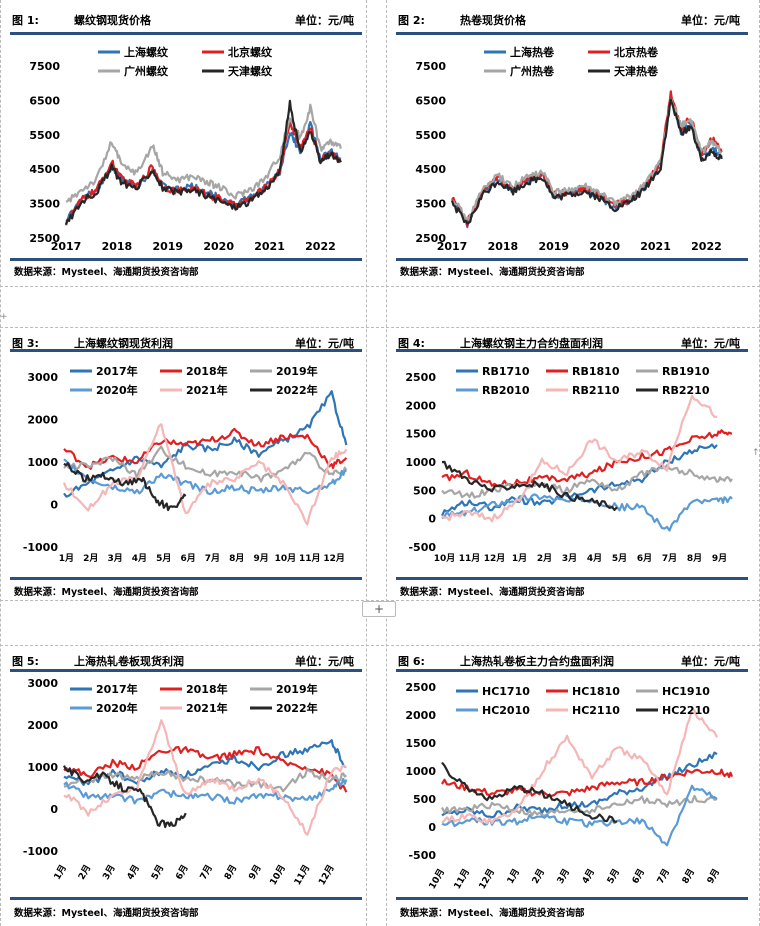 The height and width of the screenshot is (926, 760). What do you see at coordinates (506, 371) in the screenshot?
I see `legend-label: RB1710` at bounding box center [506, 371].